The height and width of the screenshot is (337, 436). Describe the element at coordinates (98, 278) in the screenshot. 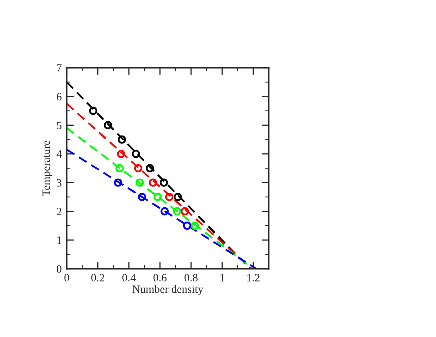

I see `x-tick-label: 0.2` at that location.